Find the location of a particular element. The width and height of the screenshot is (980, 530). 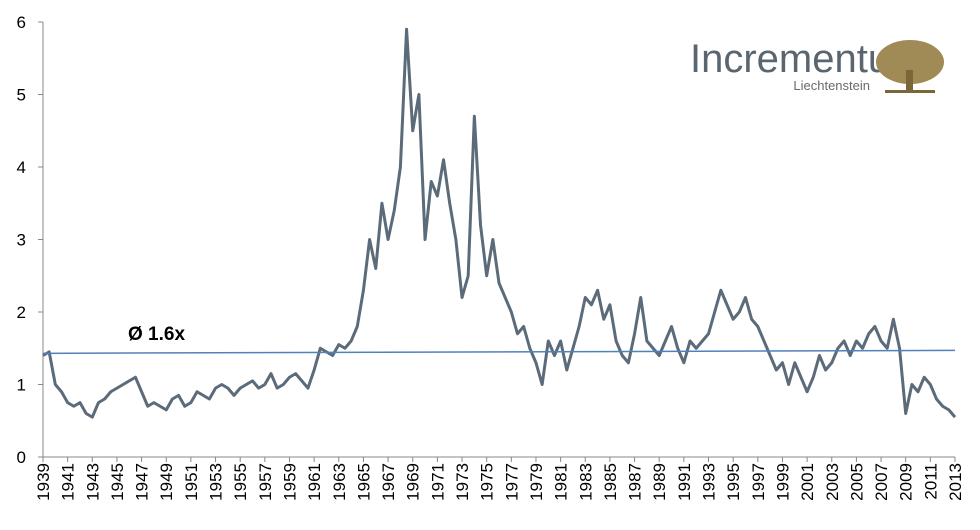

x-tick-label: 1993 is located at coordinates (709, 482).